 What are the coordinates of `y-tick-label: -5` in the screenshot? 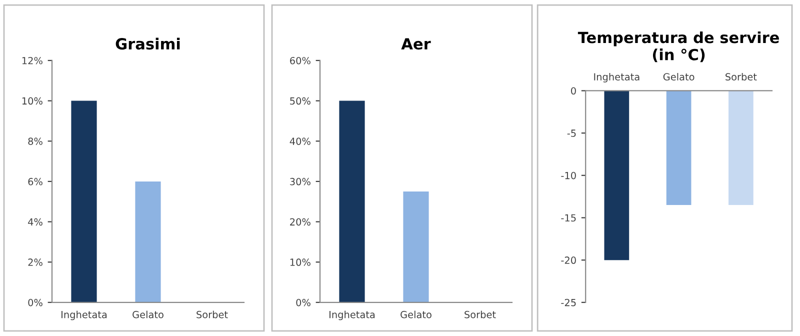 It's located at (571, 133).